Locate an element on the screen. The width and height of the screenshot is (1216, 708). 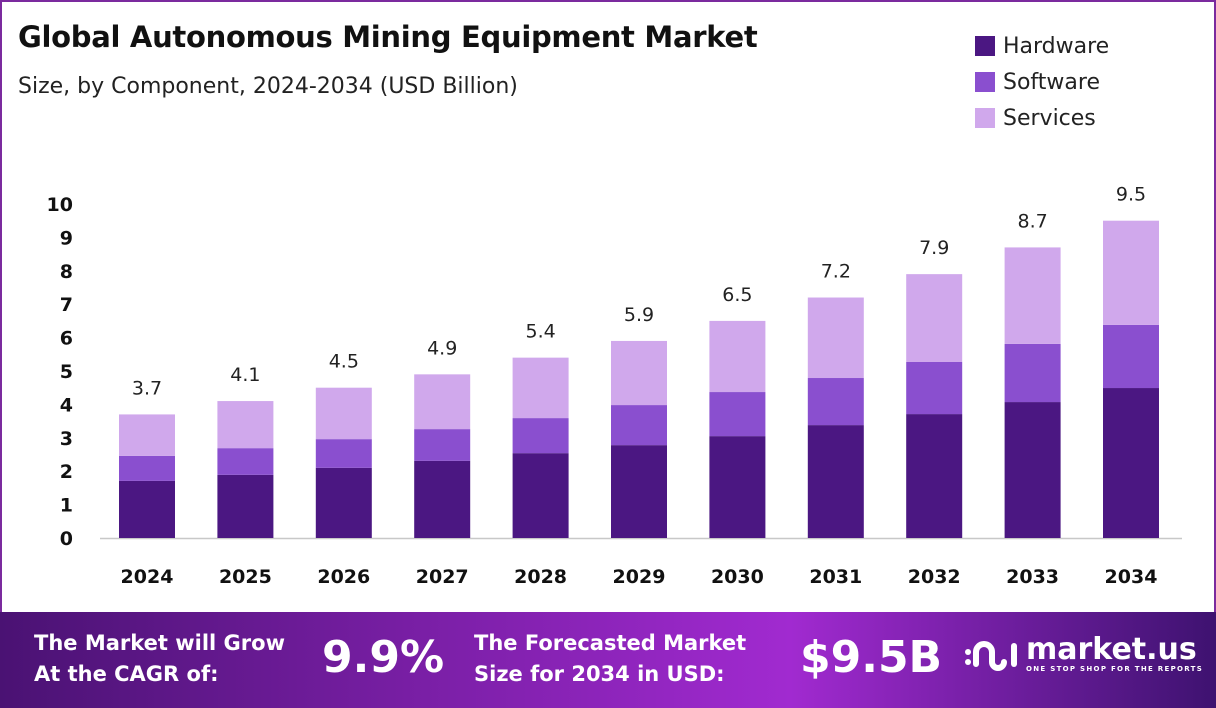
legend-item-software: Software is located at coordinates (1042, 82).